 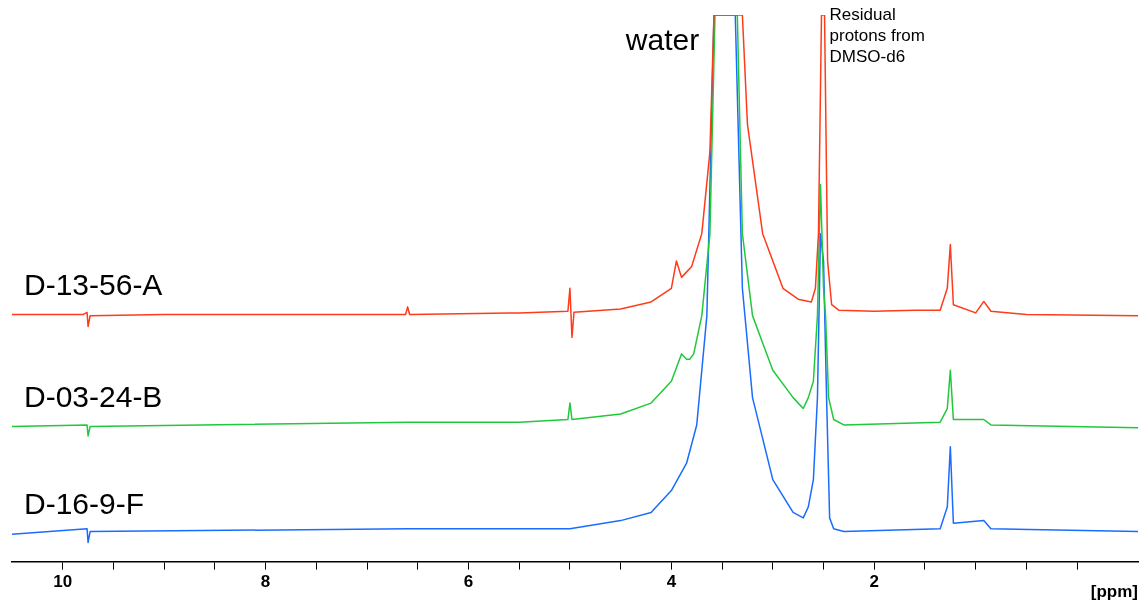 What do you see at coordinates (874, 582) in the screenshot?
I see `x-tick-label: 2` at bounding box center [874, 582].